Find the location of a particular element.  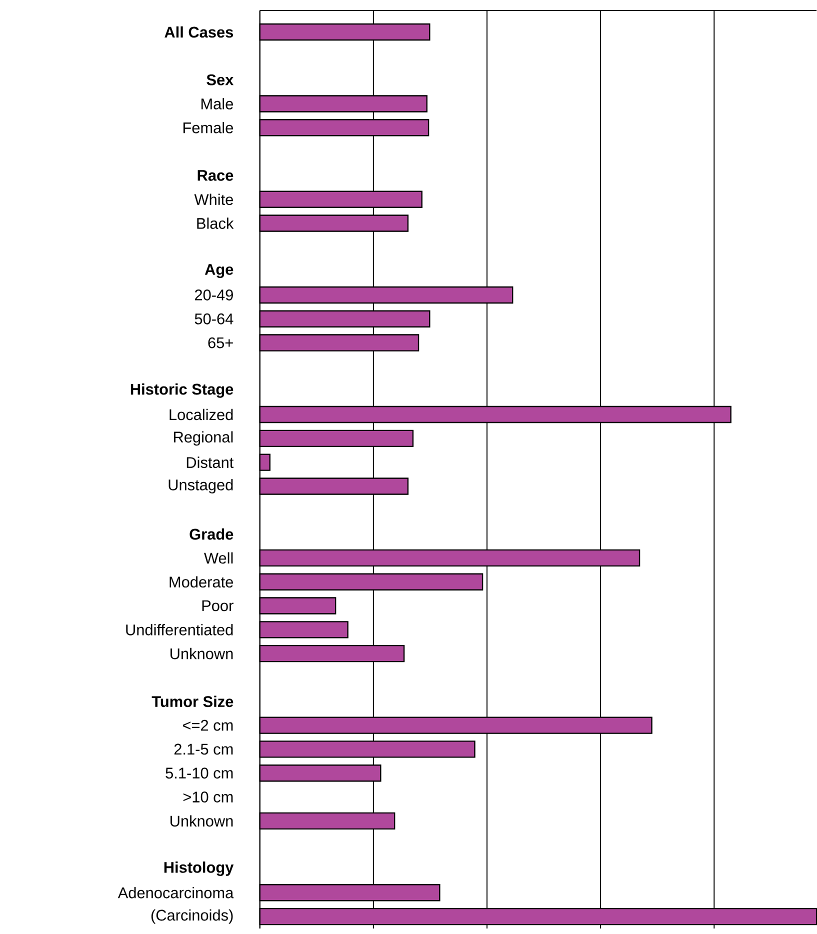

y-tick-label: 2.1-5 cm is located at coordinates (203, 749).